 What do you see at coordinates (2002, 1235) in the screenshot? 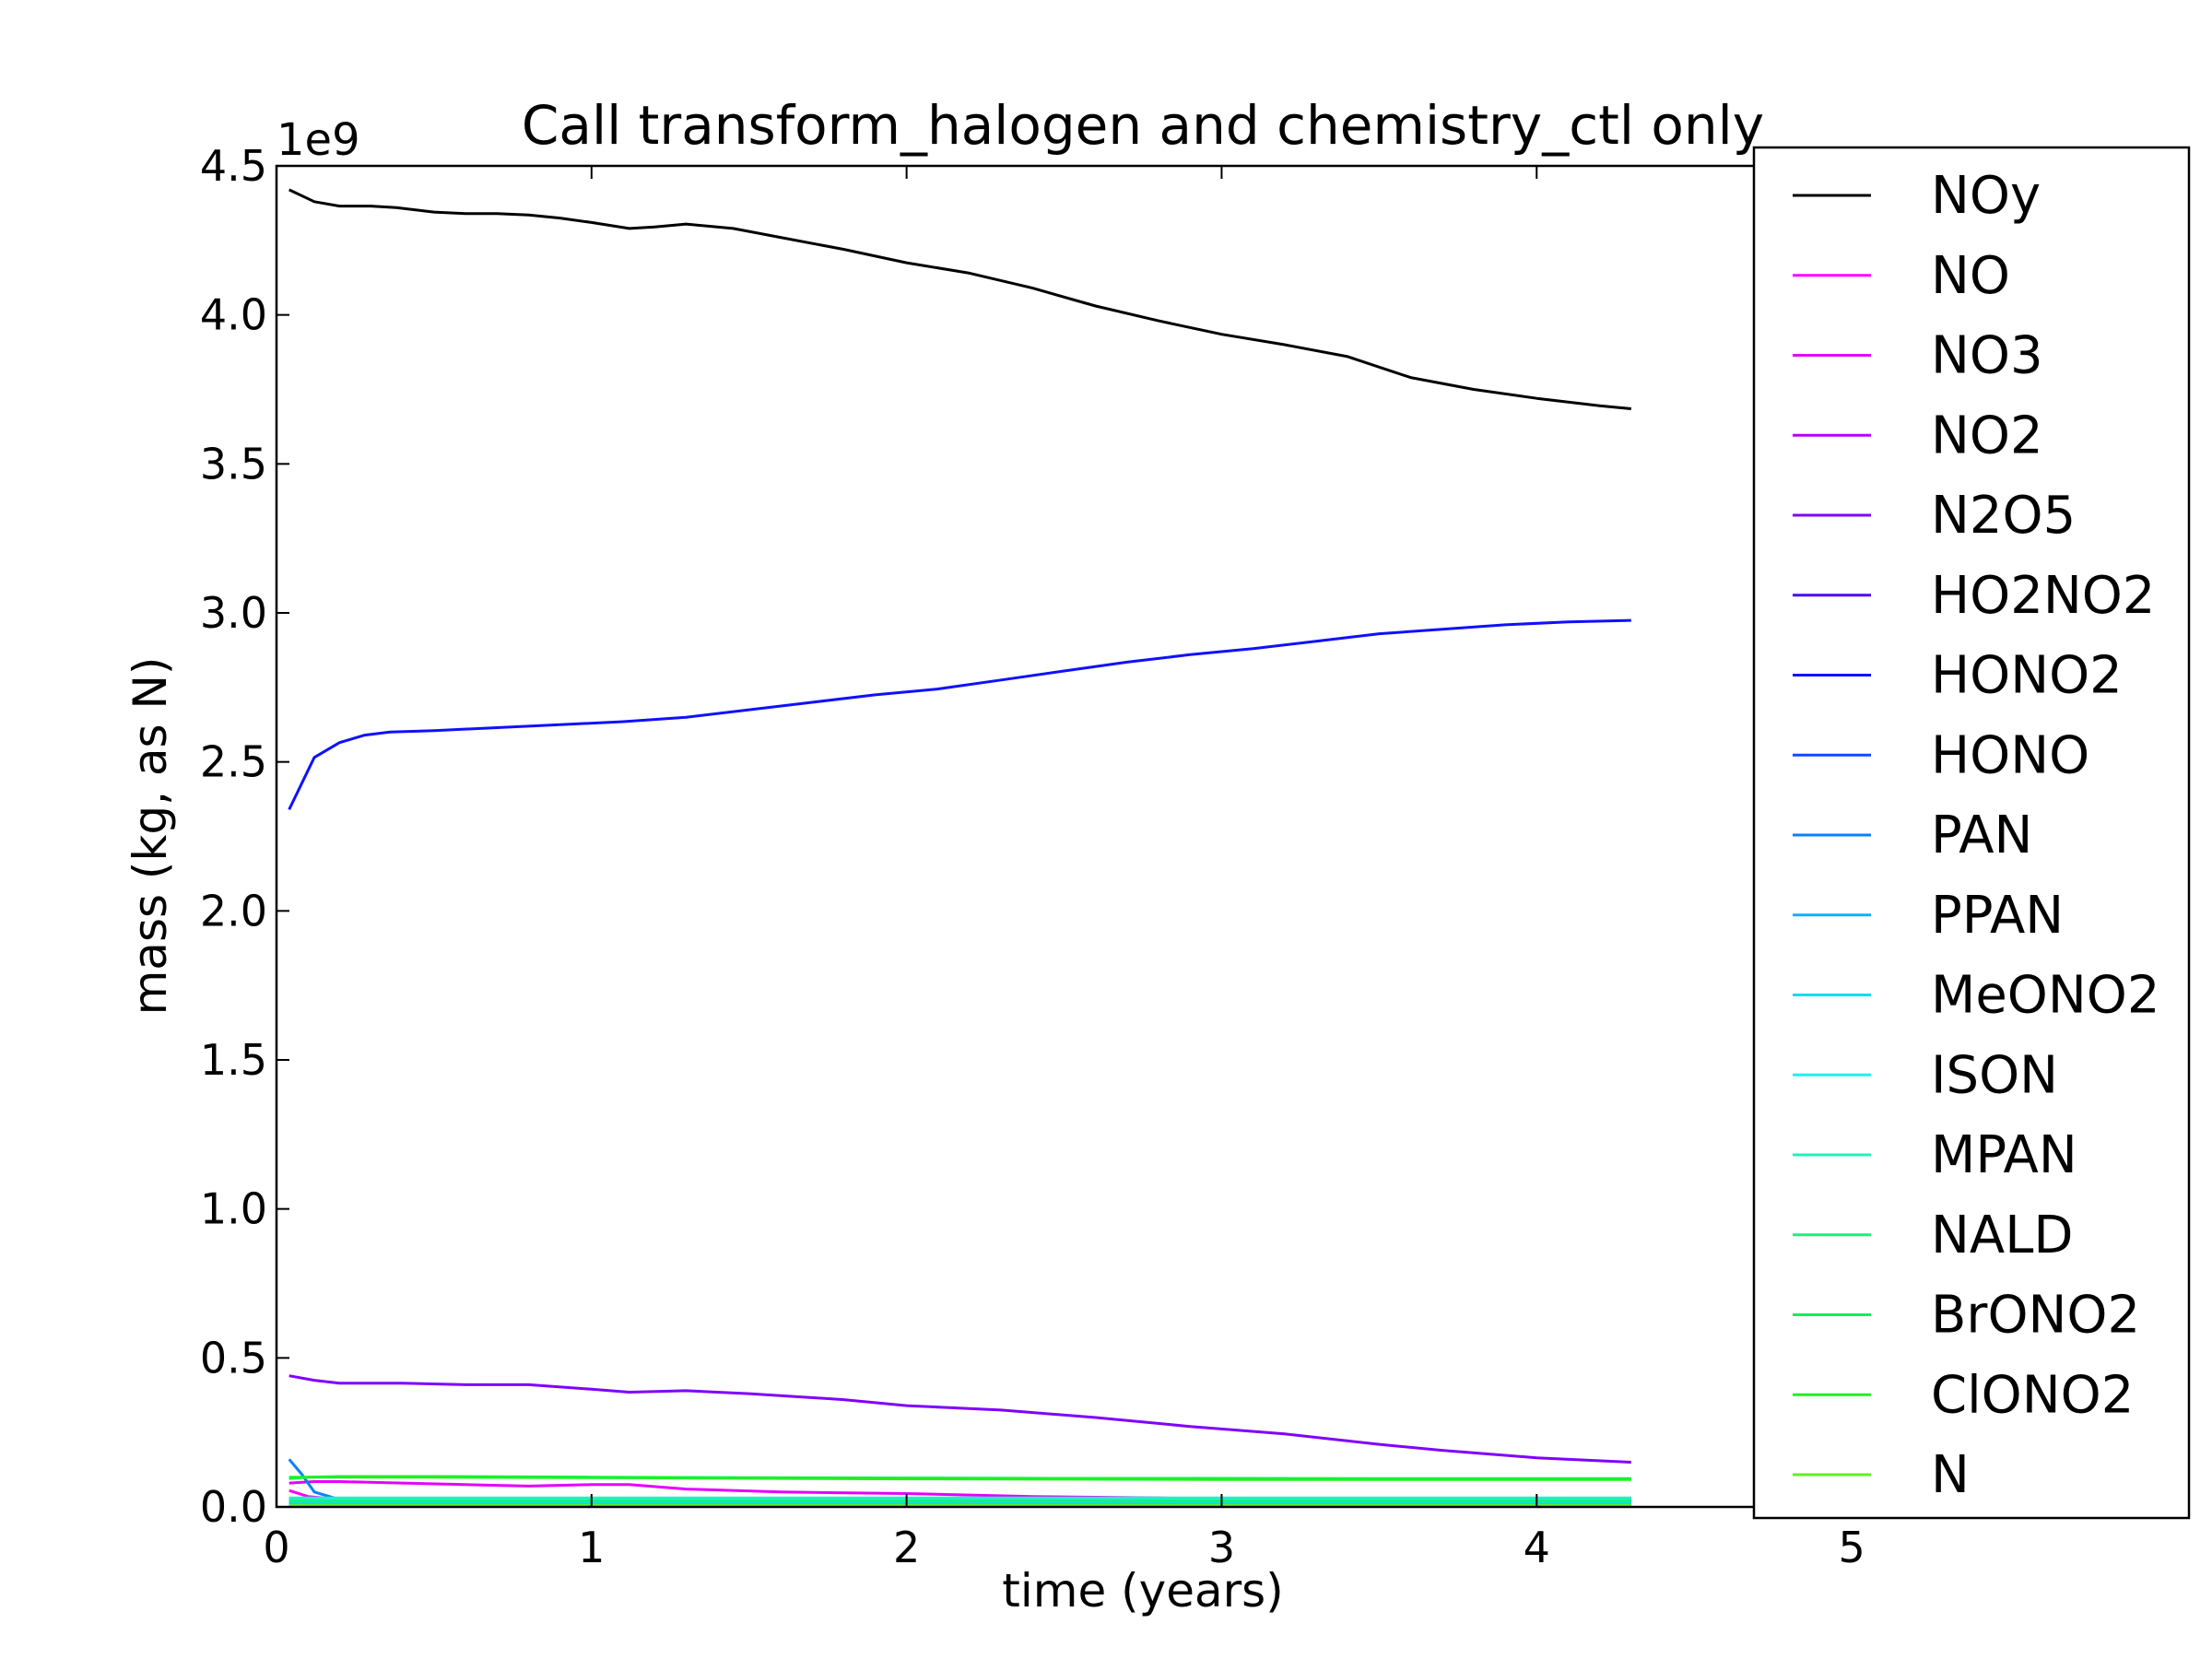
I see `legend-label: NALD` at bounding box center [2002, 1235].